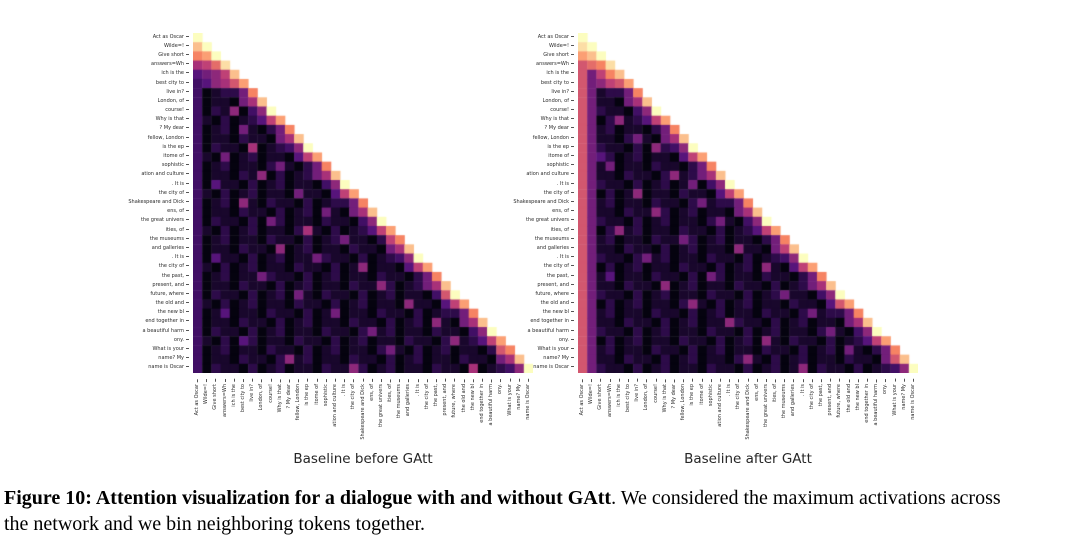 This screenshot has height=553, width=1080. What do you see at coordinates (555, 349) in the screenshot?
I see `y-tick-label: What is your` at bounding box center [555, 349].